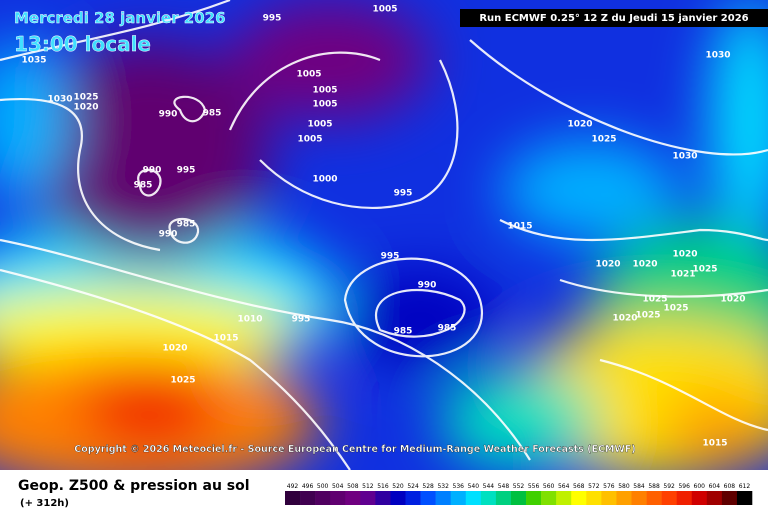 This screenshot has width=768, height=512. What do you see at coordinates (684, 486) in the screenshot?
I see `colorbar-label: 596` at bounding box center [684, 486].